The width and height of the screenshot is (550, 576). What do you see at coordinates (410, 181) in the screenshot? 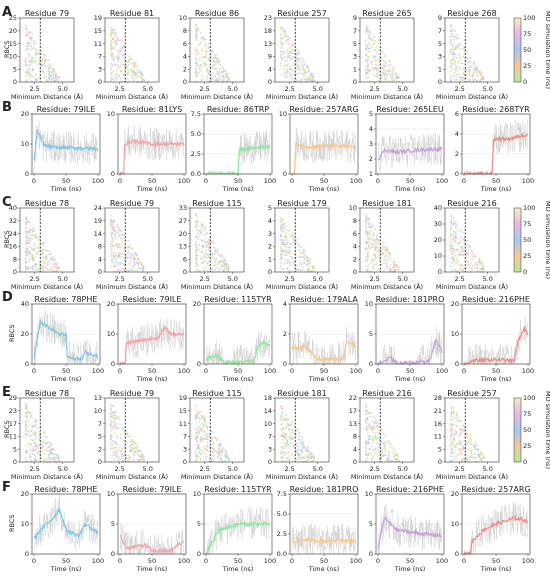
I see `x-tick-label: 50` at bounding box center [410, 181].